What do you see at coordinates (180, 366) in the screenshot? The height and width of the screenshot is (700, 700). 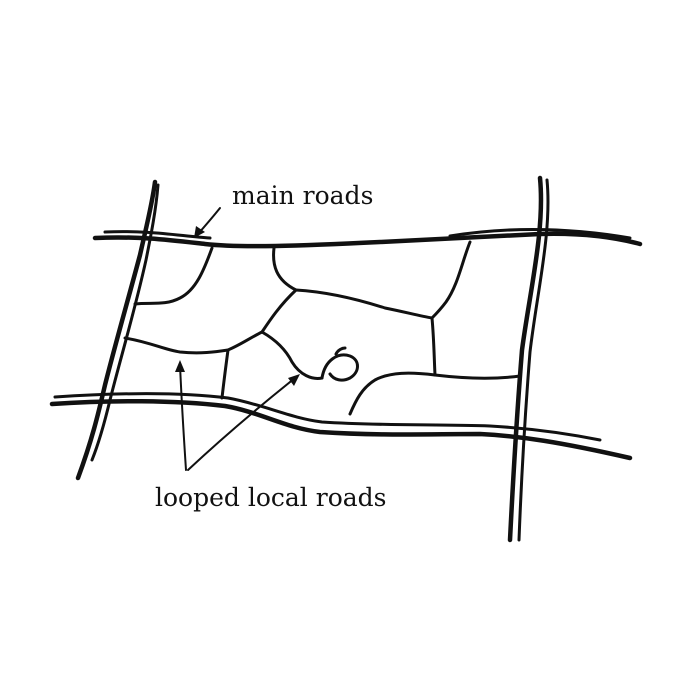 I see `local-roads-arrowhead-left` at bounding box center [180, 366].